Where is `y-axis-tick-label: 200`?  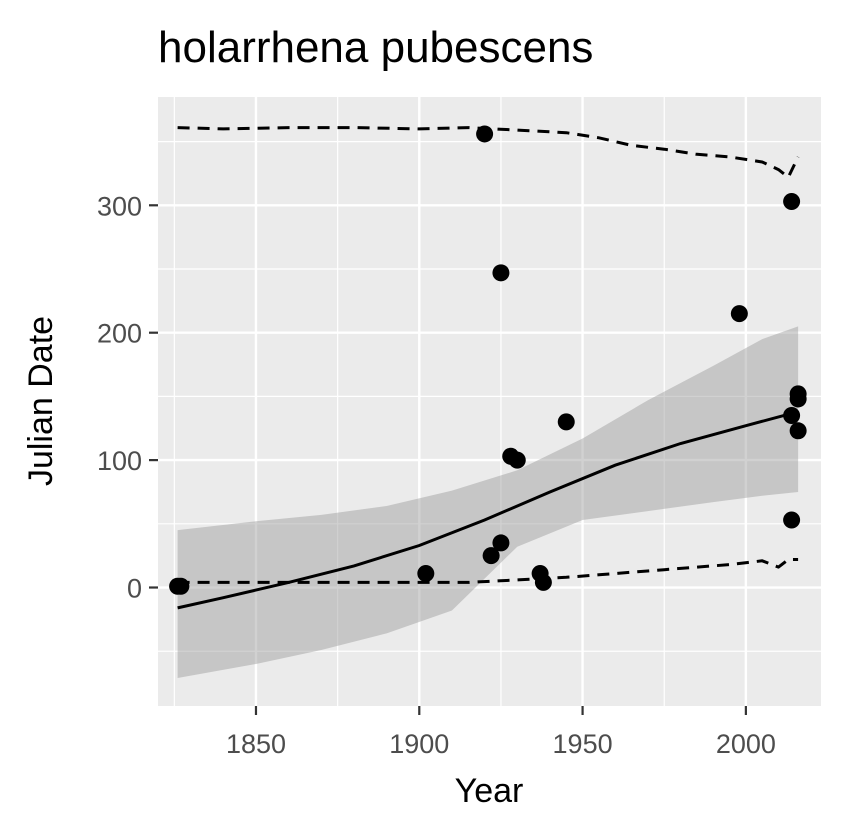 y-axis-tick-label: 200 is located at coordinates (119, 334).